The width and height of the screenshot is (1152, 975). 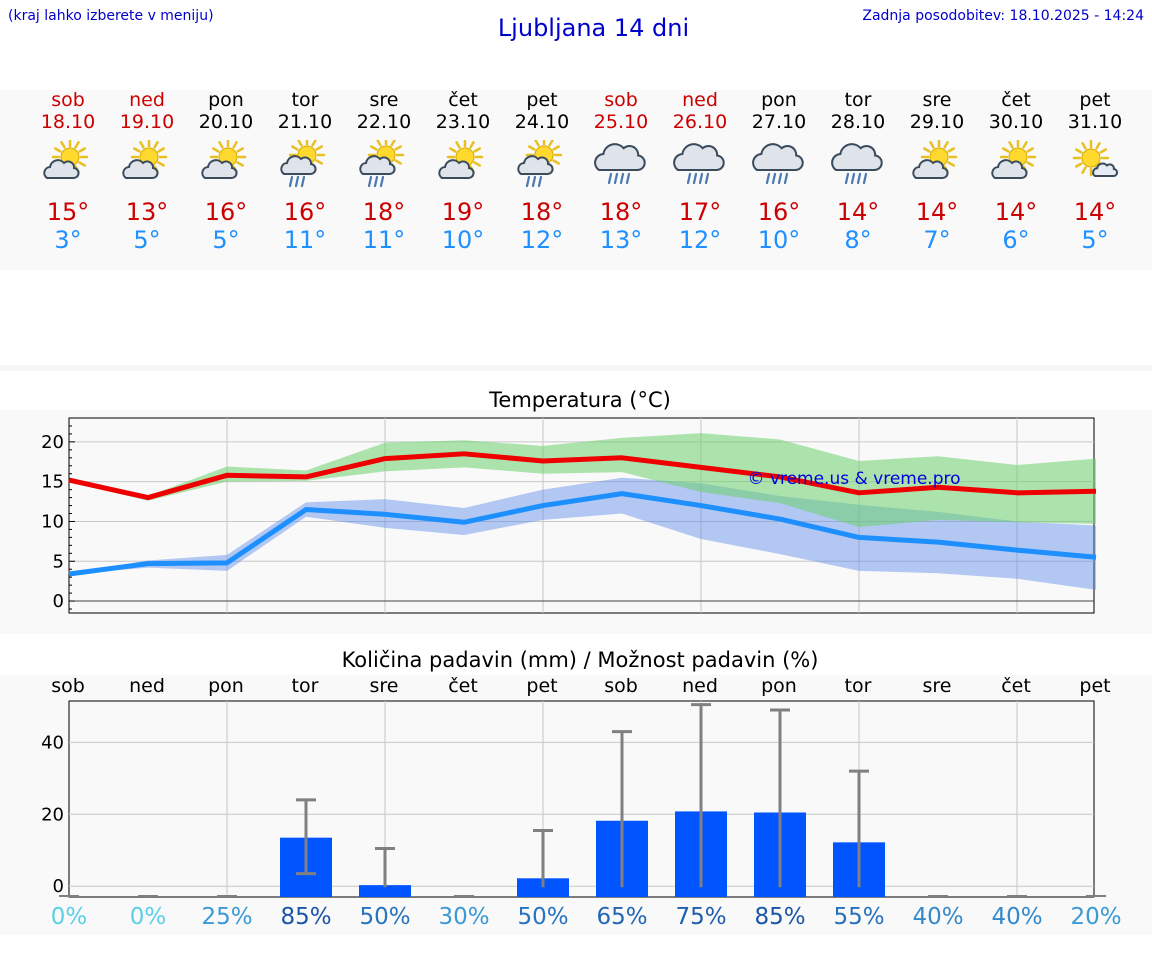 I want to click on day-date: 21.10, so click(x=305, y=122).